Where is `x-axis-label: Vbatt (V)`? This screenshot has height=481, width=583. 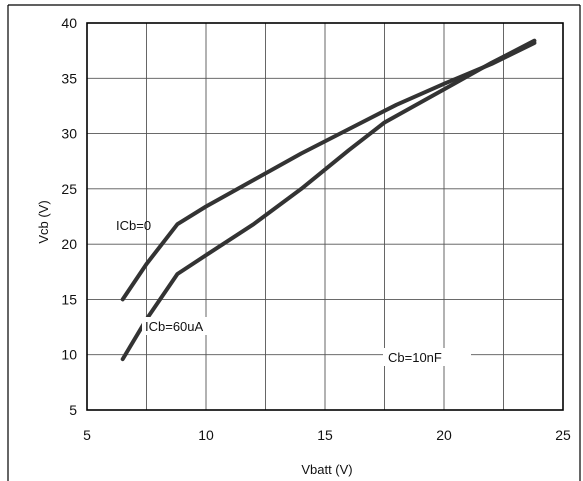
x-axis-label: Vbatt (V) is located at coordinates (326, 469).